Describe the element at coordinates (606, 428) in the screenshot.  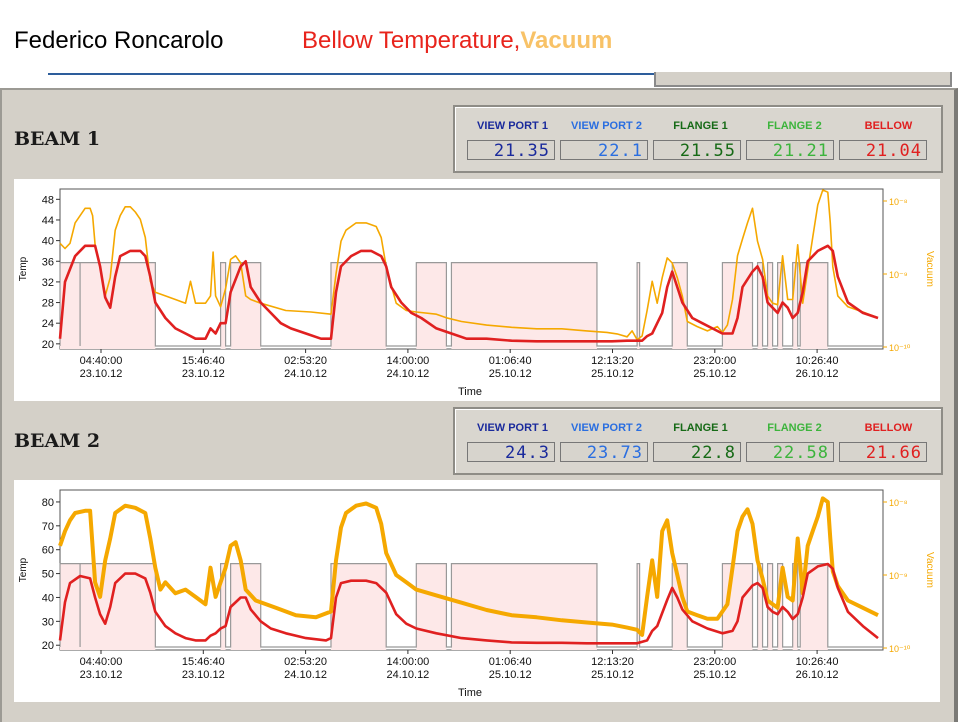
I see `beam2-viewport2-label: VIEW PORT 2` at that location.